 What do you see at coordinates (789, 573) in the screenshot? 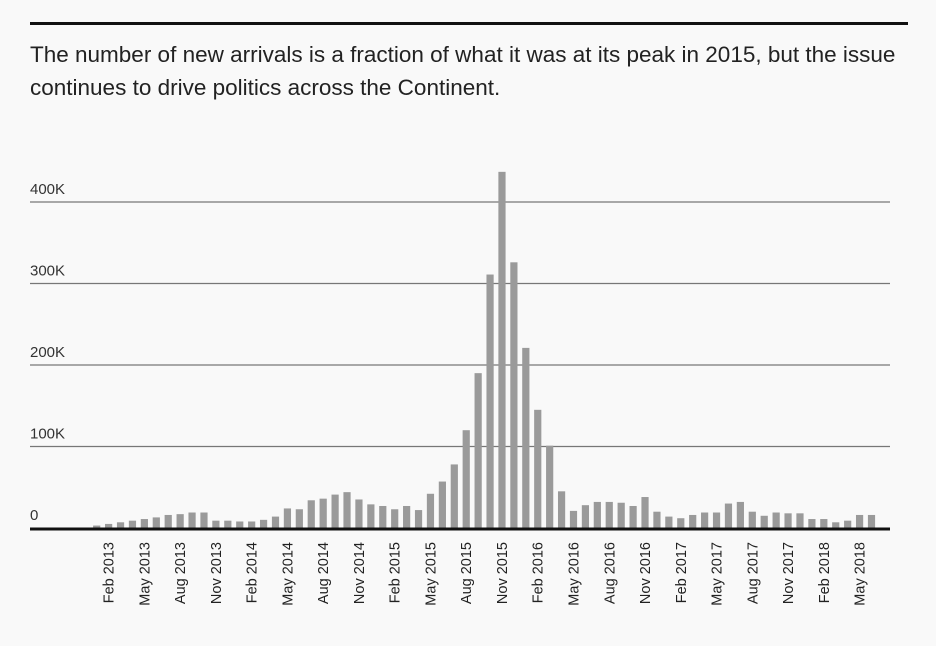
I see `x-tick-label: Nov 2017` at bounding box center [789, 573].